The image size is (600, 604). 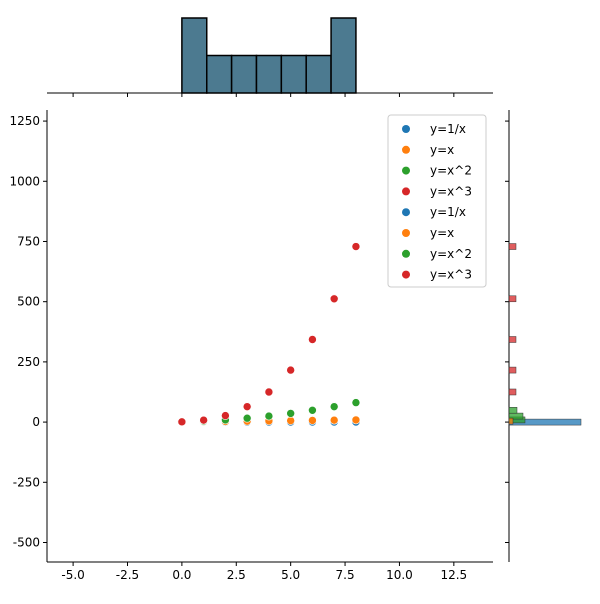 What do you see at coordinates (236, 575) in the screenshot?
I see `x-tick-label: 2.5` at bounding box center [236, 575].